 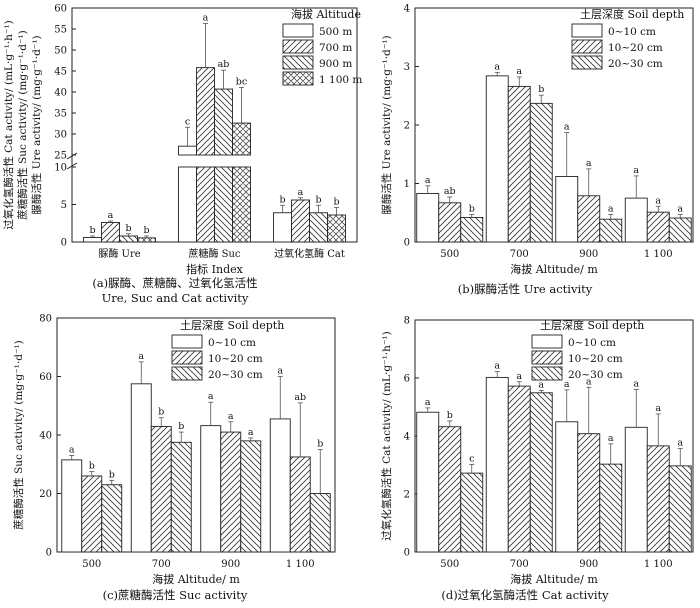 What do you see at coordinates (611, 438) in the screenshot?
I see `panel-d-sig-letter-2-2: a` at bounding box center [611, 438].